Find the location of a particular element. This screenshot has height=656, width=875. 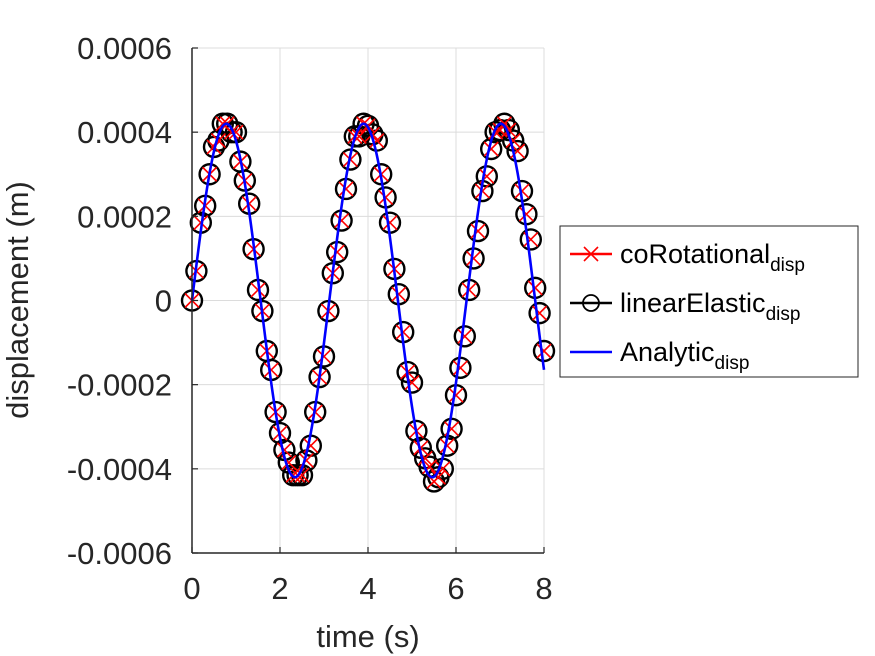

y-tick-label: 0.0002 is located at coordinates (124, 216).